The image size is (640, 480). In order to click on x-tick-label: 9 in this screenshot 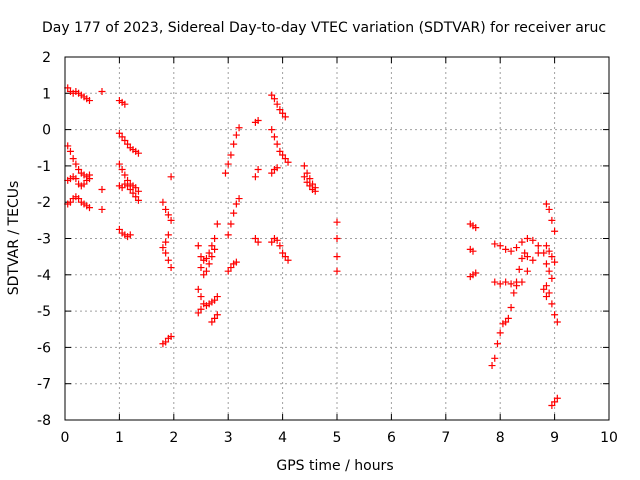, I will do `click(554, 438)`.